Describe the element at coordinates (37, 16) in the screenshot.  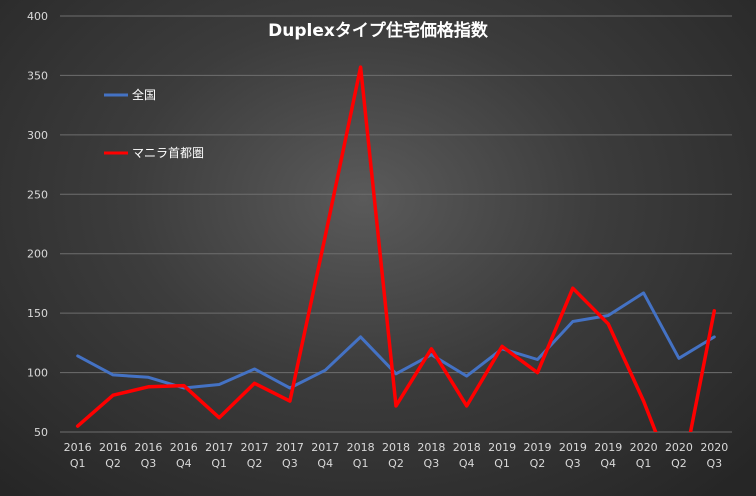
I see `y-tick-label: 400` at that location.